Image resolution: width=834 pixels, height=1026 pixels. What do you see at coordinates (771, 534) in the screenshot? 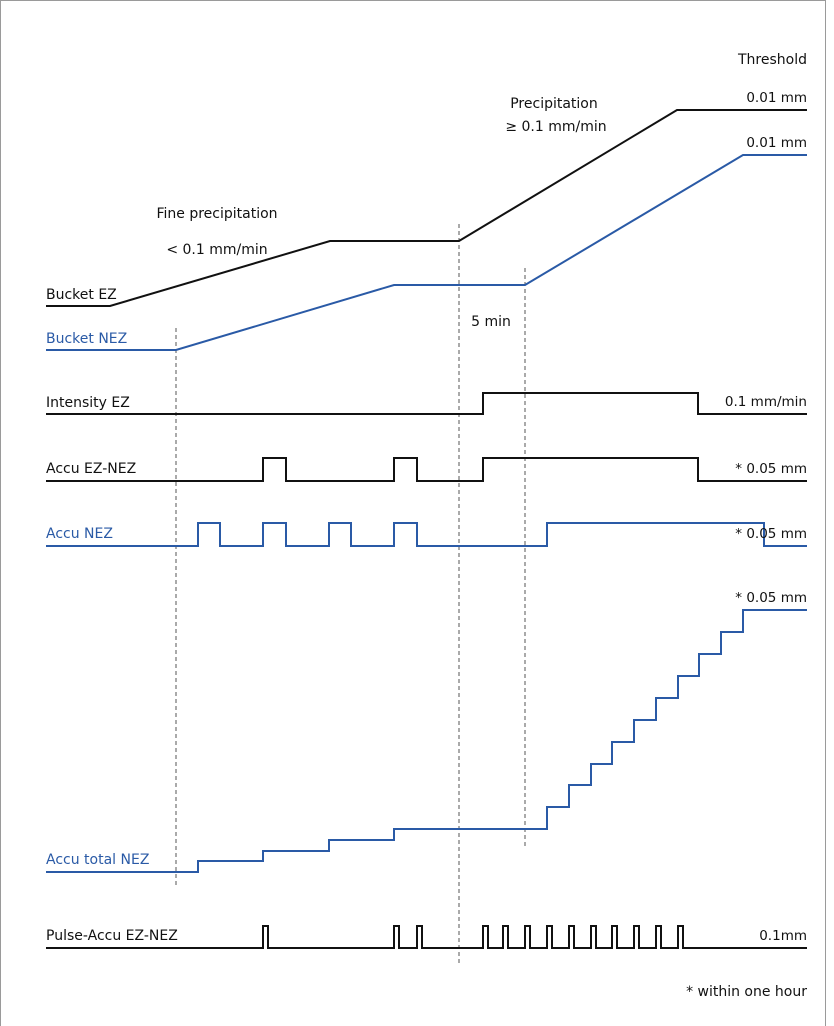
I see `threshold-accu-nez: * 0.05 mm` at bounding box center [771, 534].